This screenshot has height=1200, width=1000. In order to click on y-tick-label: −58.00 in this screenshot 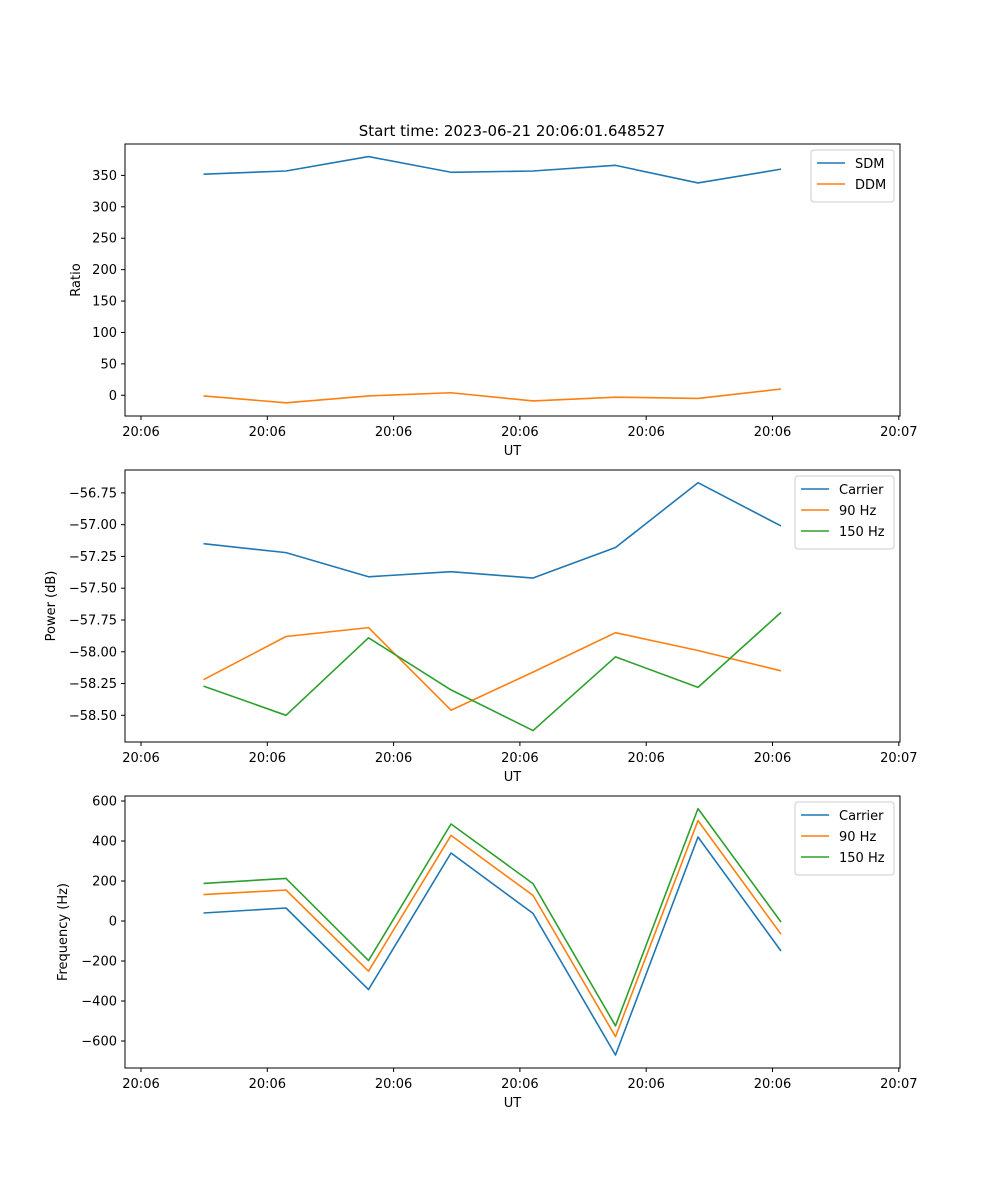, I will do `click(93, 652)`.